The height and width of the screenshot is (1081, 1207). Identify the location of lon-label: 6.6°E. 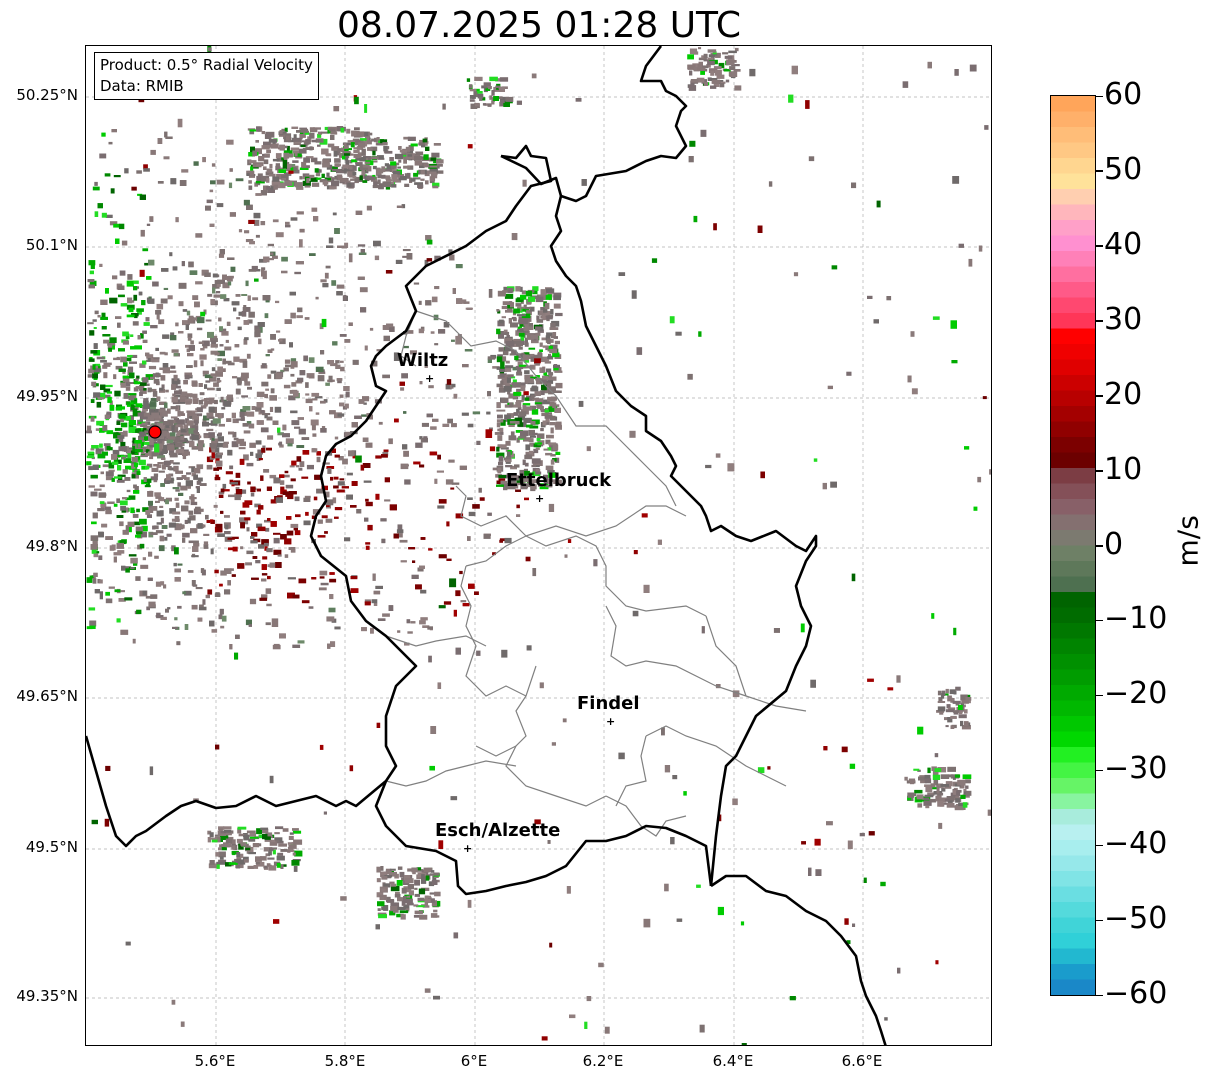
(862, 1061).